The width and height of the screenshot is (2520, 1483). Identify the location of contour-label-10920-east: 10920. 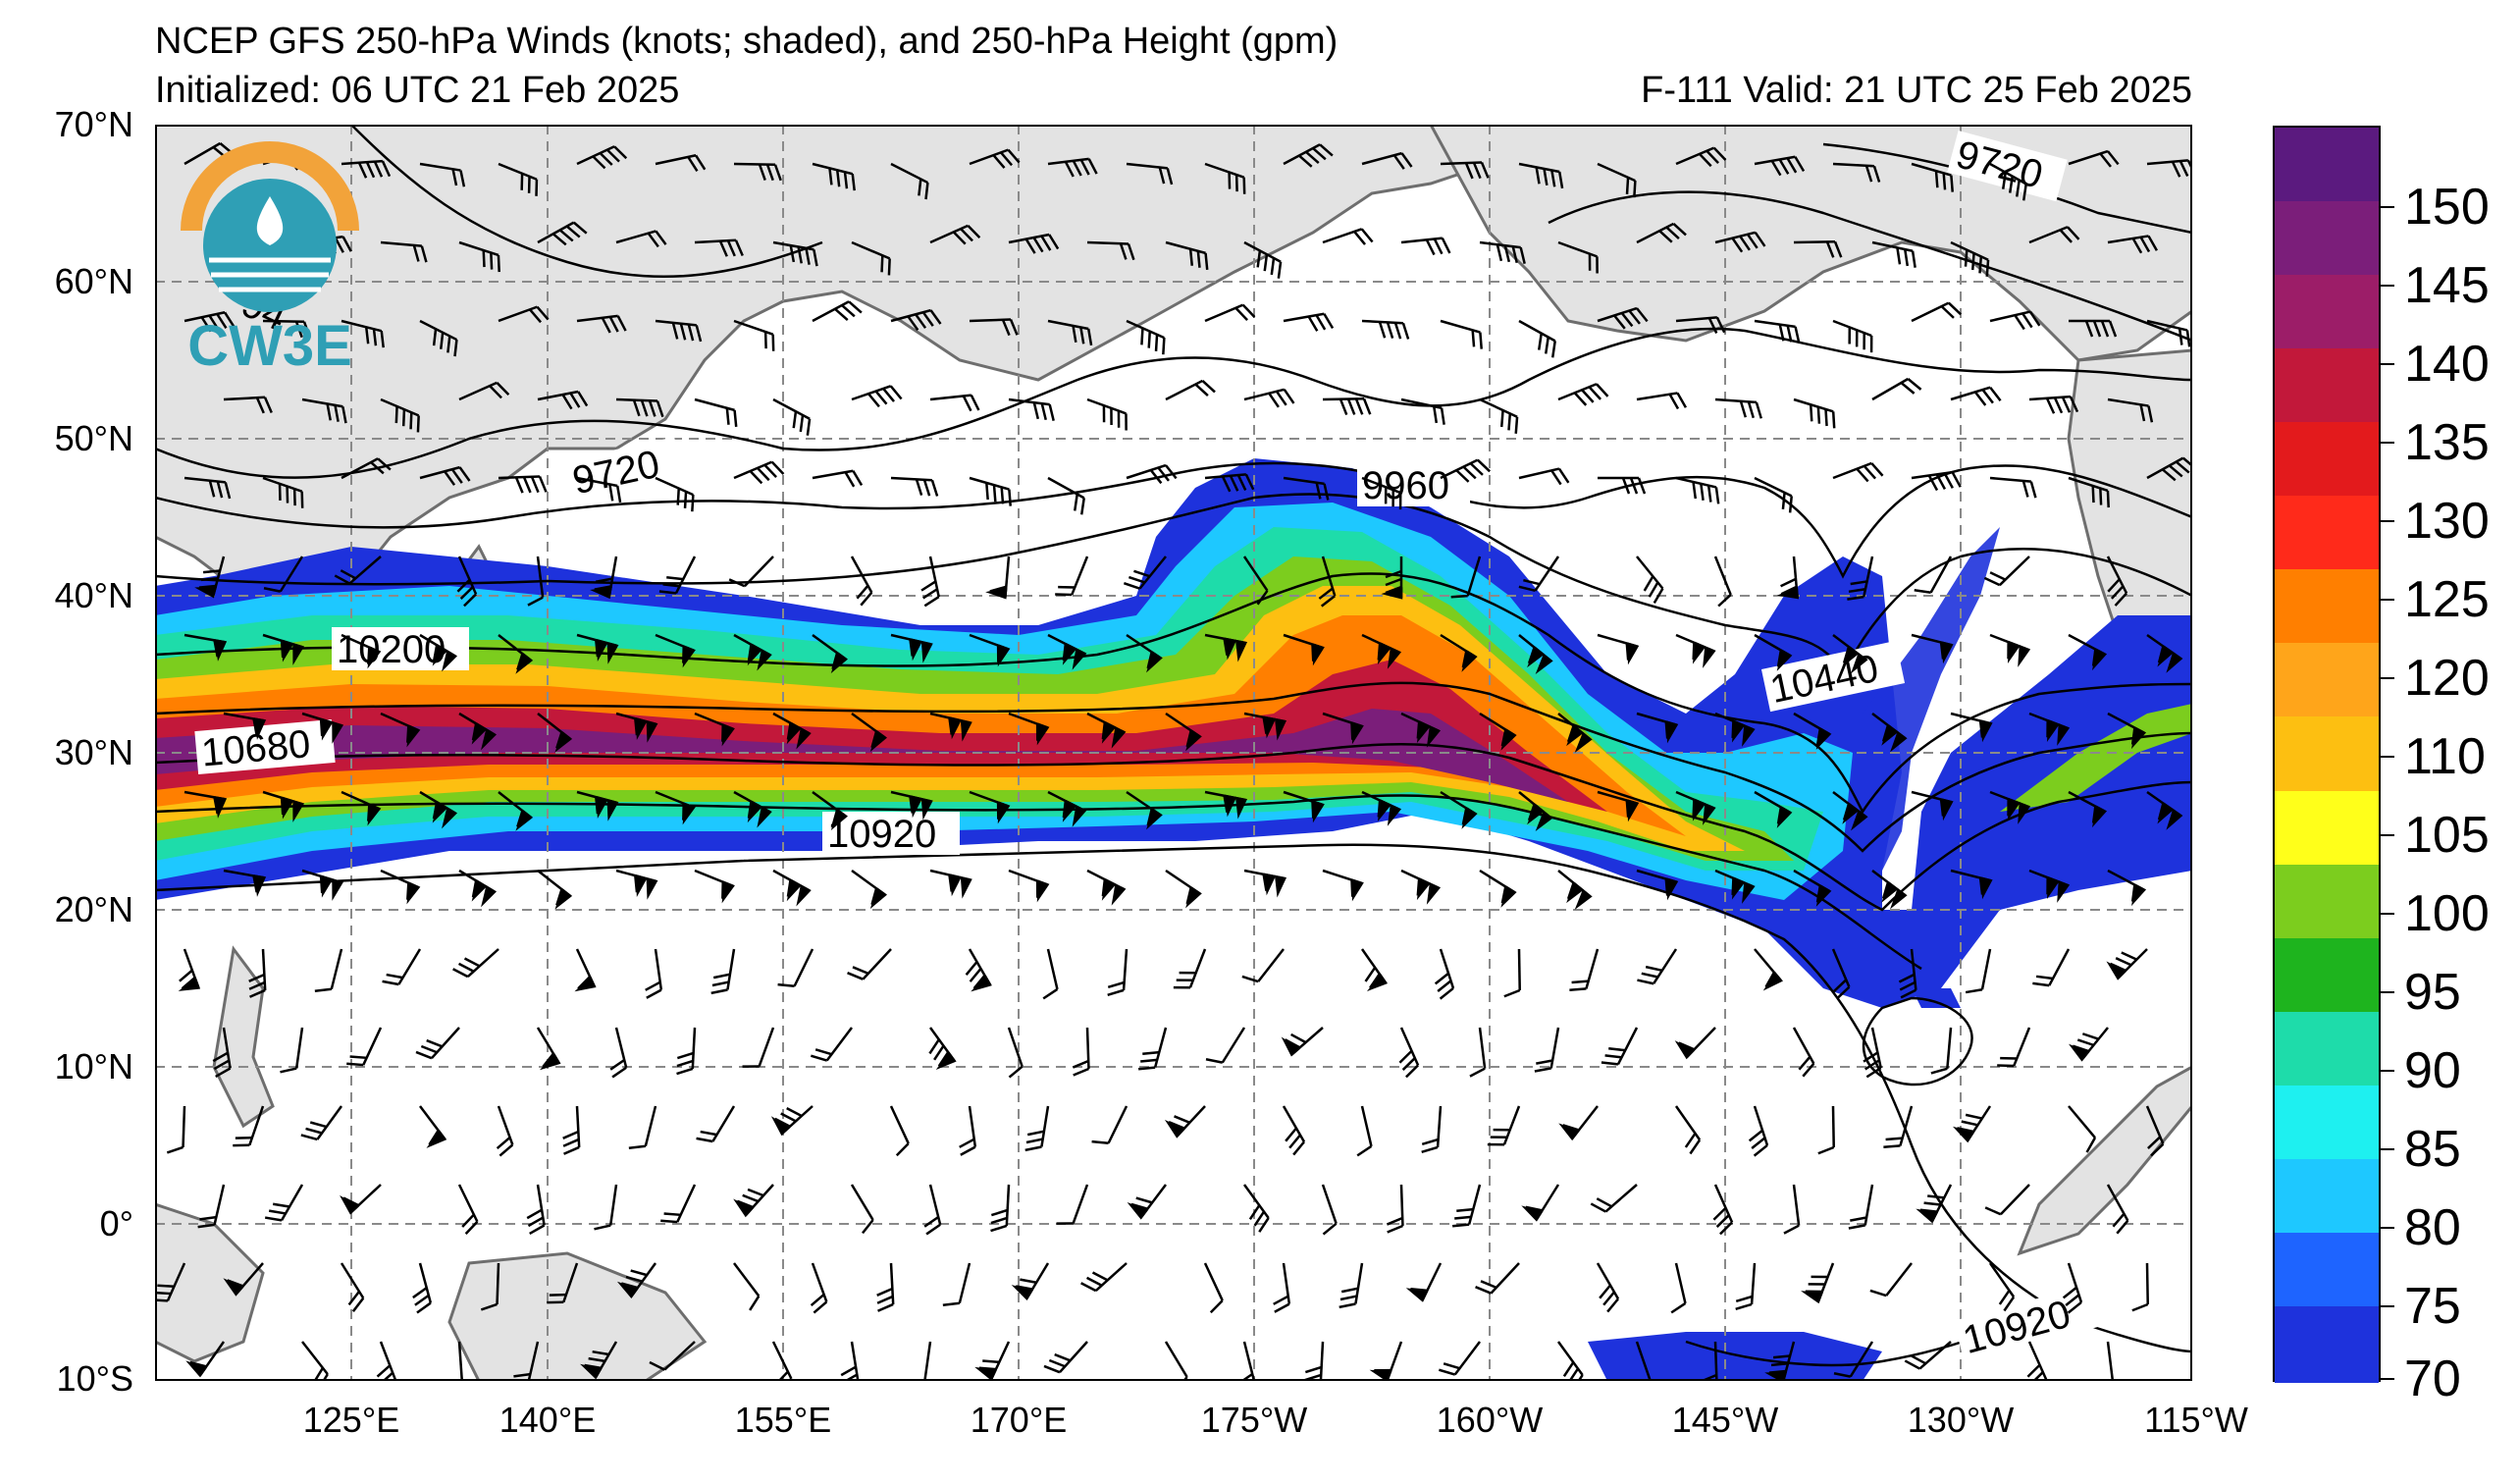
(2017, 1327).